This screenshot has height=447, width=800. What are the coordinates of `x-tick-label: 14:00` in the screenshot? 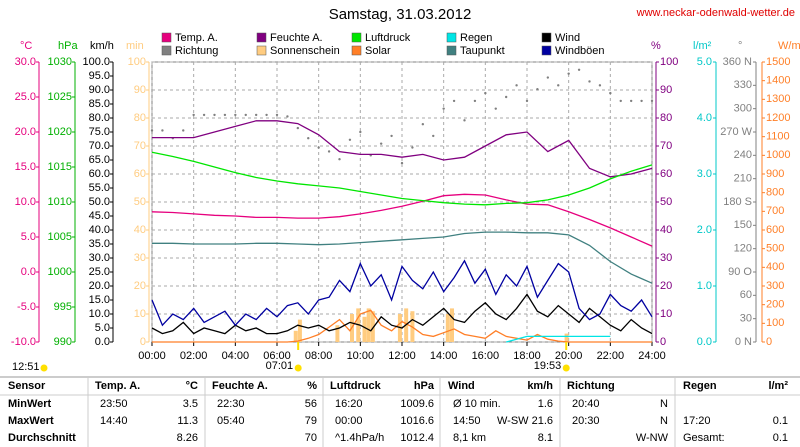 It's located at (444, 356).